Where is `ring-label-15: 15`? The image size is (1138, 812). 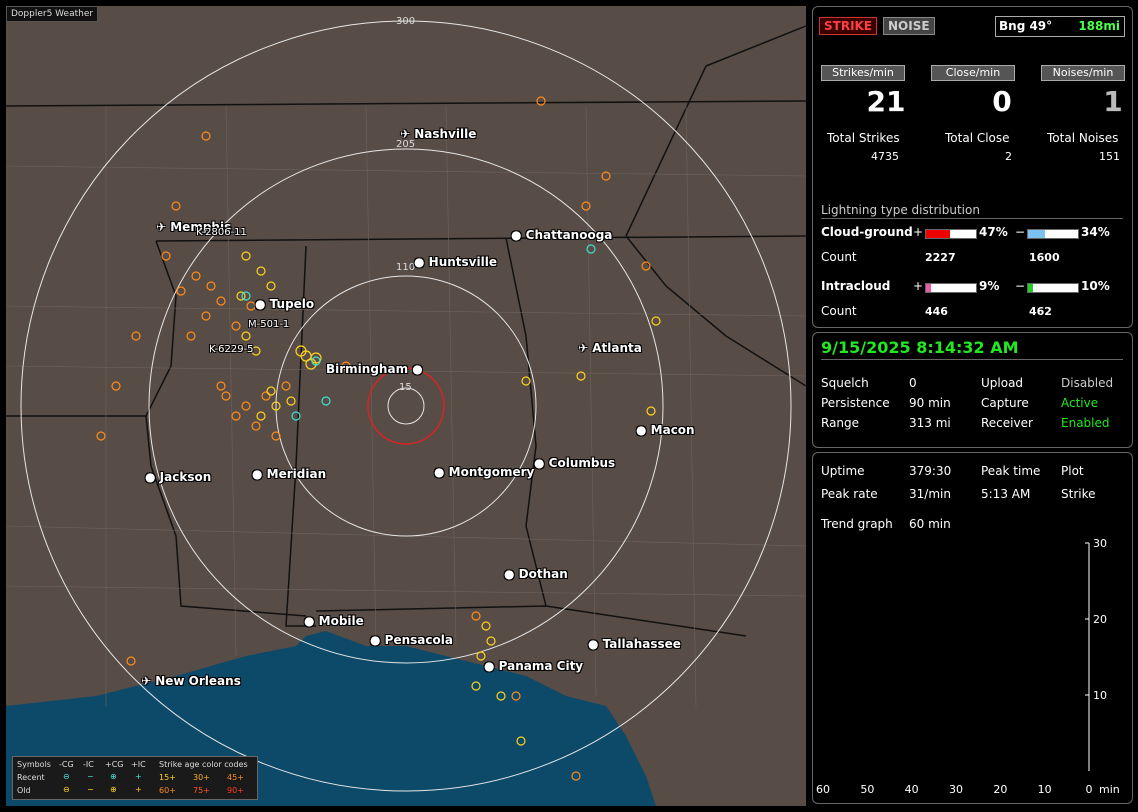 ring-label-15: 15 is located at coordinates (405, 387).